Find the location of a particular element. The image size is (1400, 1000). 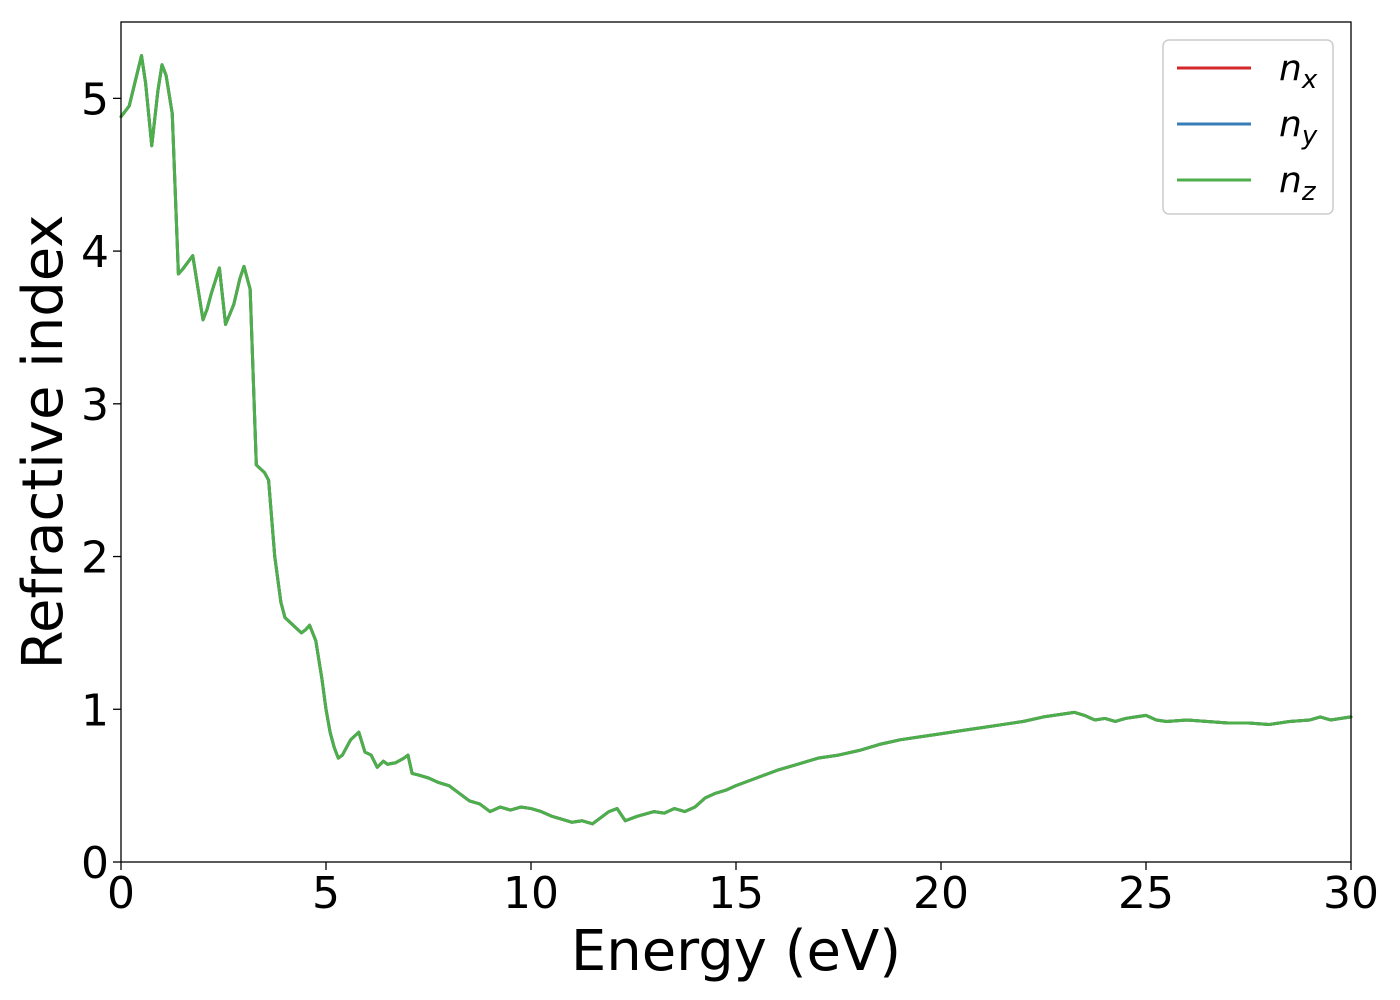

legend-label-subscript: y is located at coordinates (1309, 136).